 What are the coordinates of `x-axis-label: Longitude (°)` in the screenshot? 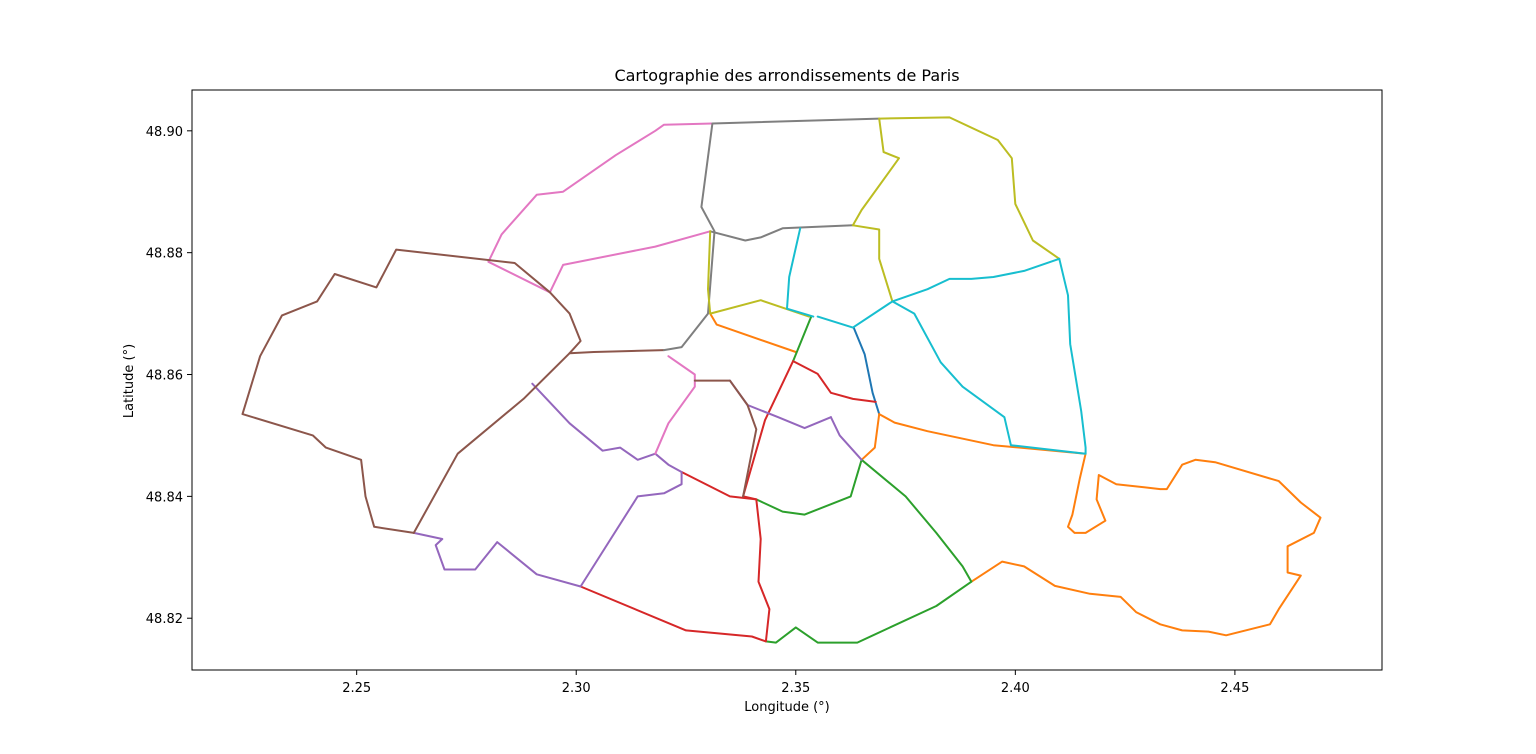 It's located at (786, 707).